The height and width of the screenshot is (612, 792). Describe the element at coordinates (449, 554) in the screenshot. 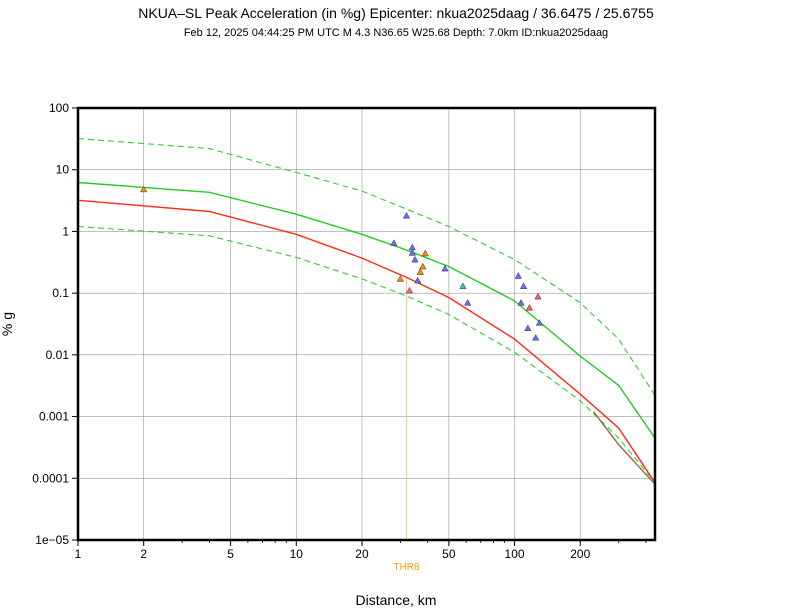

I see `x-tick-label: 50` at that location.